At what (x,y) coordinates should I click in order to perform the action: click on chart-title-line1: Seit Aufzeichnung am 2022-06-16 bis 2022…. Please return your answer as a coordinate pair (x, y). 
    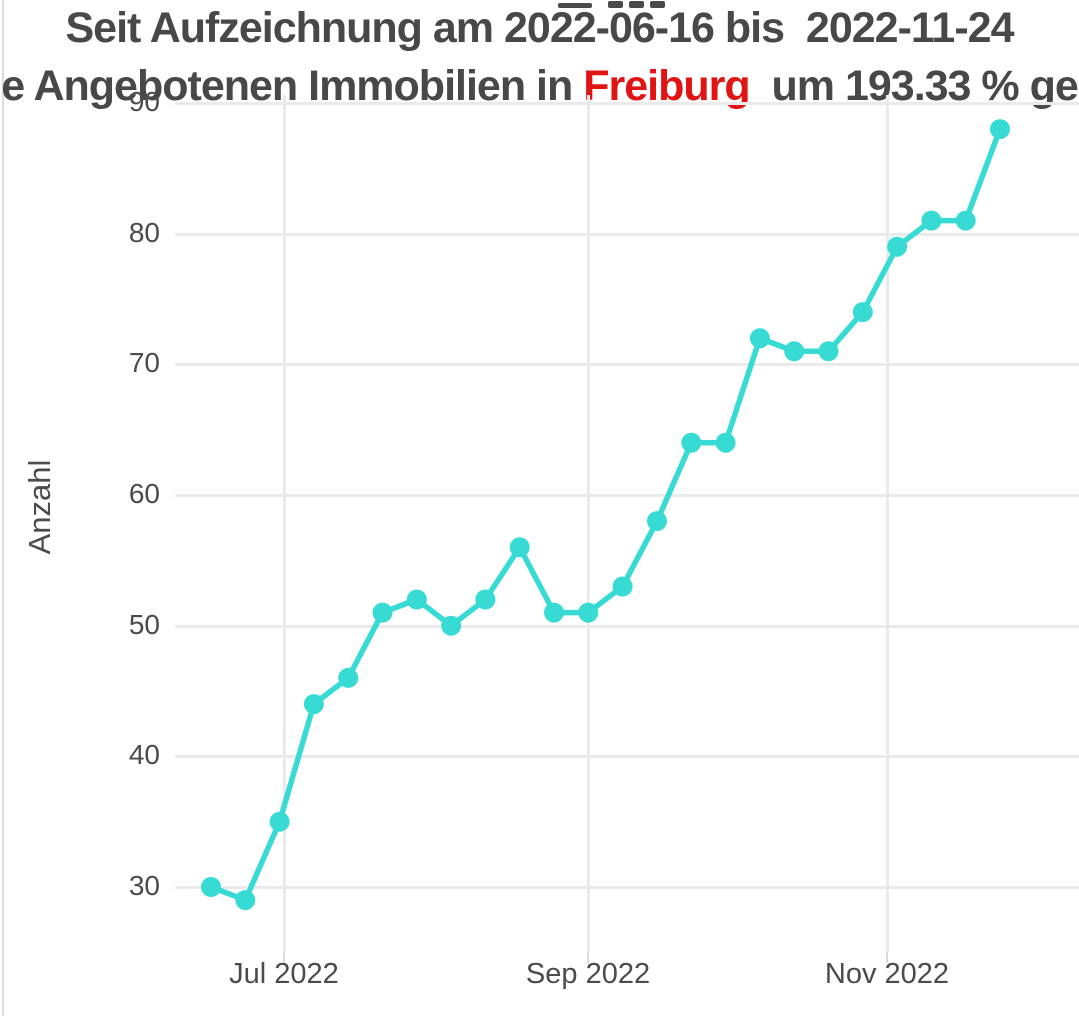
    Looking at the image, I should click on (539, 28).